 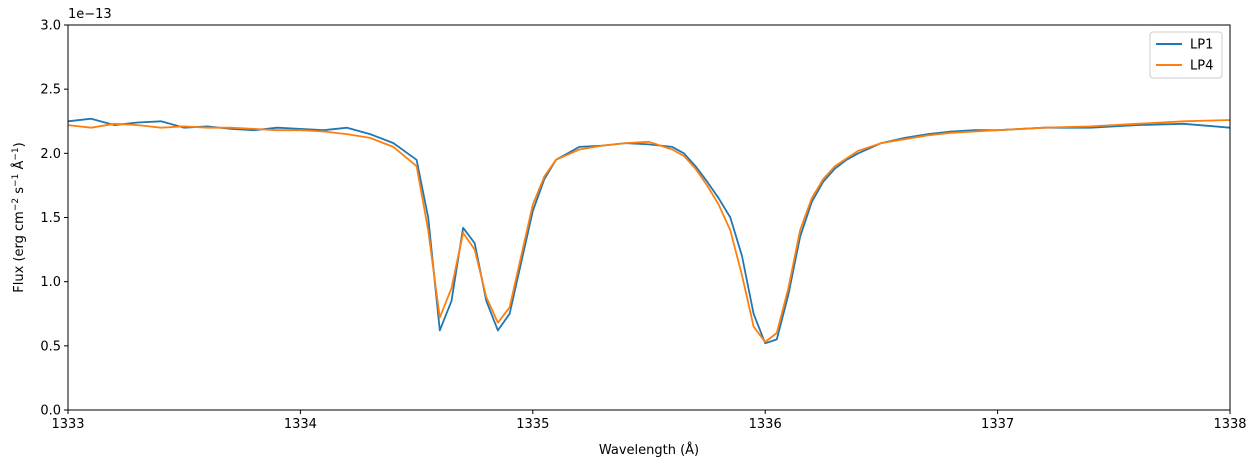 What do you see at coordinates (1201, 45) in the screenshot?
I see `legend-label: LP1` at bounding box center [1201, 45].